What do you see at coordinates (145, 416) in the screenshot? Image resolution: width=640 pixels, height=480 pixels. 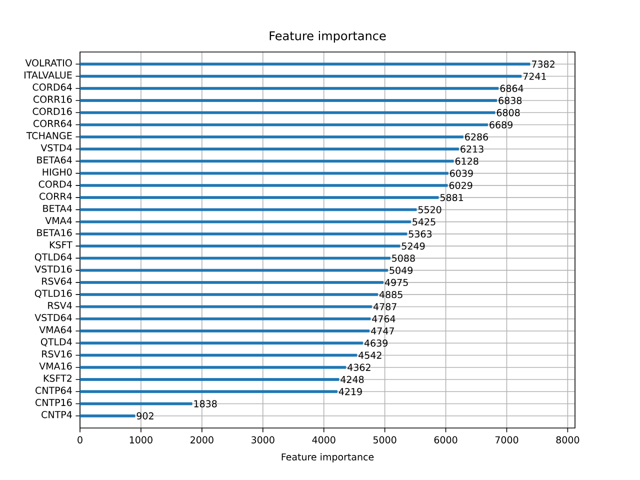 I see `data-label: 902` at bounding box center [145, 416].